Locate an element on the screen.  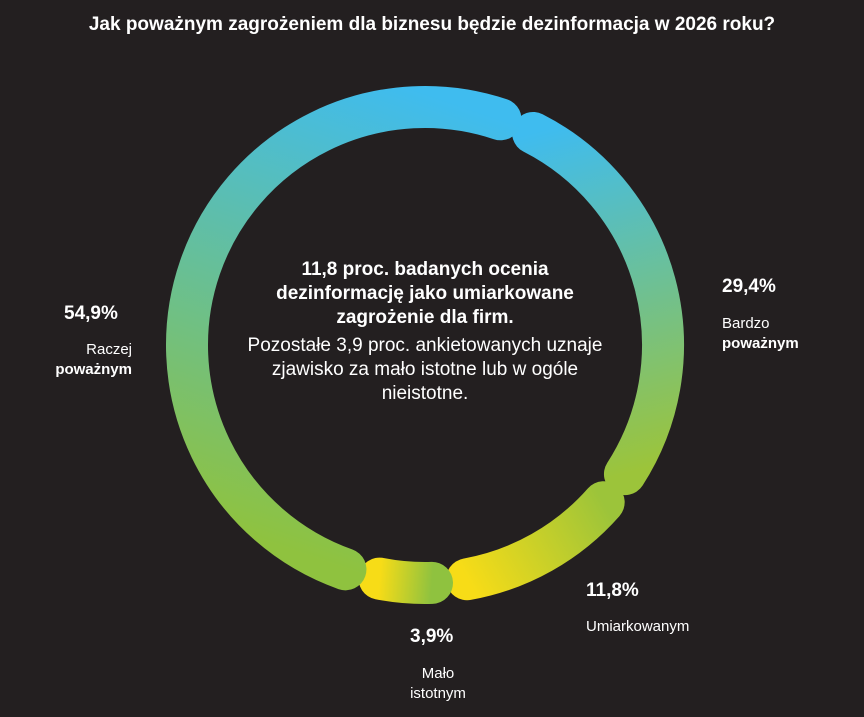
category-label-umiarkowanym: Umiarkowanym is located at coordinates (638, 626).